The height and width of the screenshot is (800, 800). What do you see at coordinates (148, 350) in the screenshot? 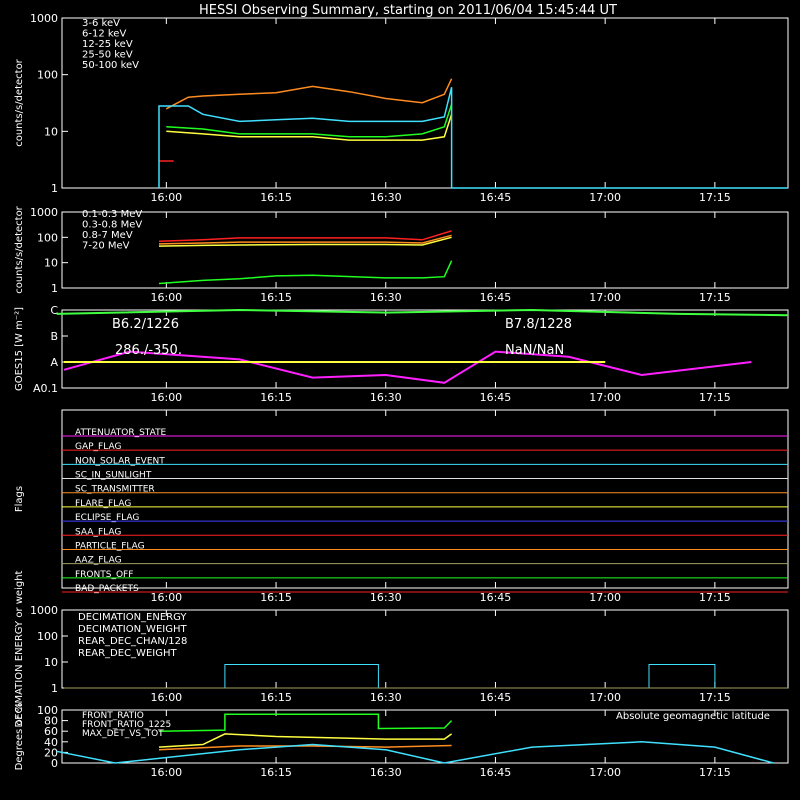
I see `goes-annotation: 286./-350.` at bounding box center [148, 350].